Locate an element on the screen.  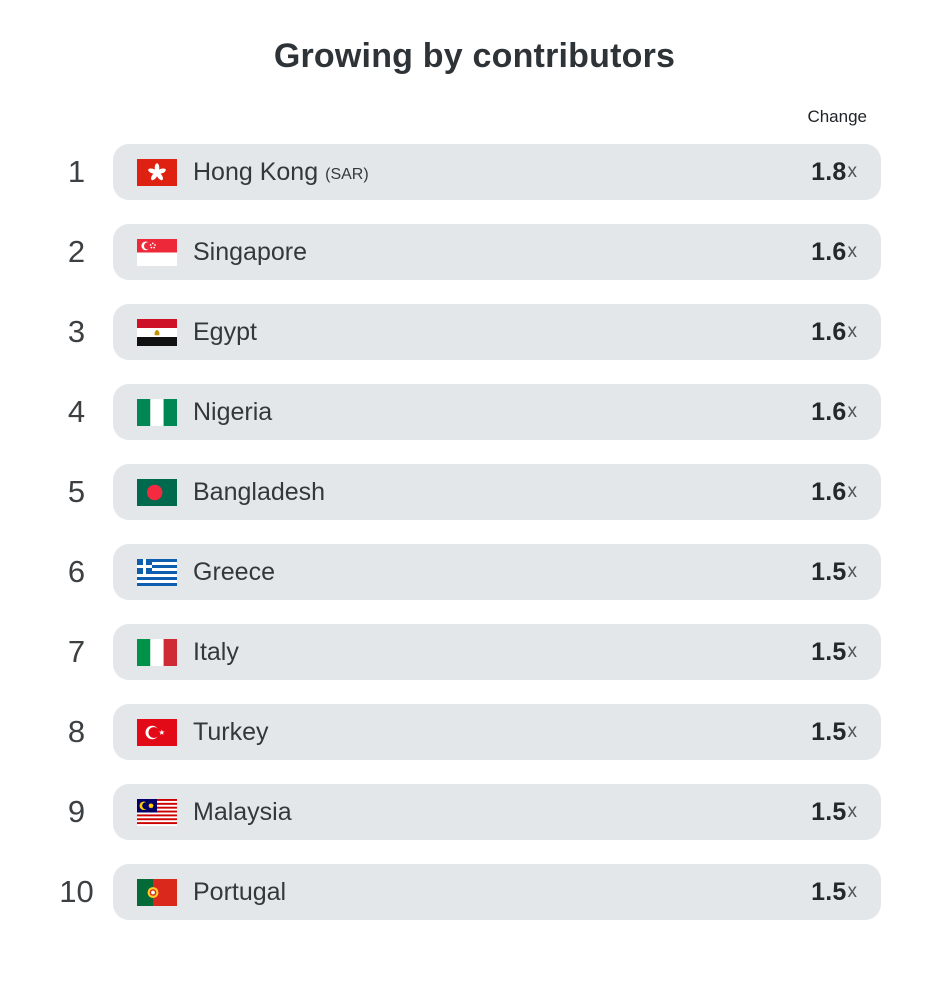
country-name: Greece is located at coordinates (234, 571).